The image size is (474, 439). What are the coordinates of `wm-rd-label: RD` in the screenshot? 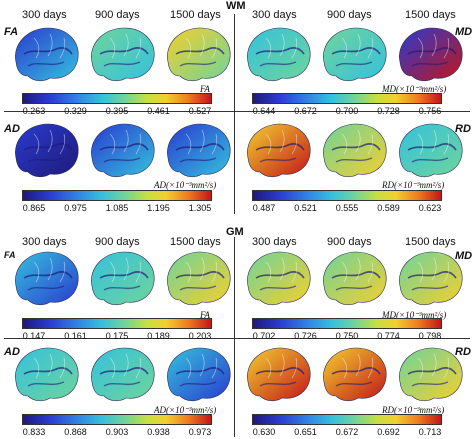 It's located at (463, 129).